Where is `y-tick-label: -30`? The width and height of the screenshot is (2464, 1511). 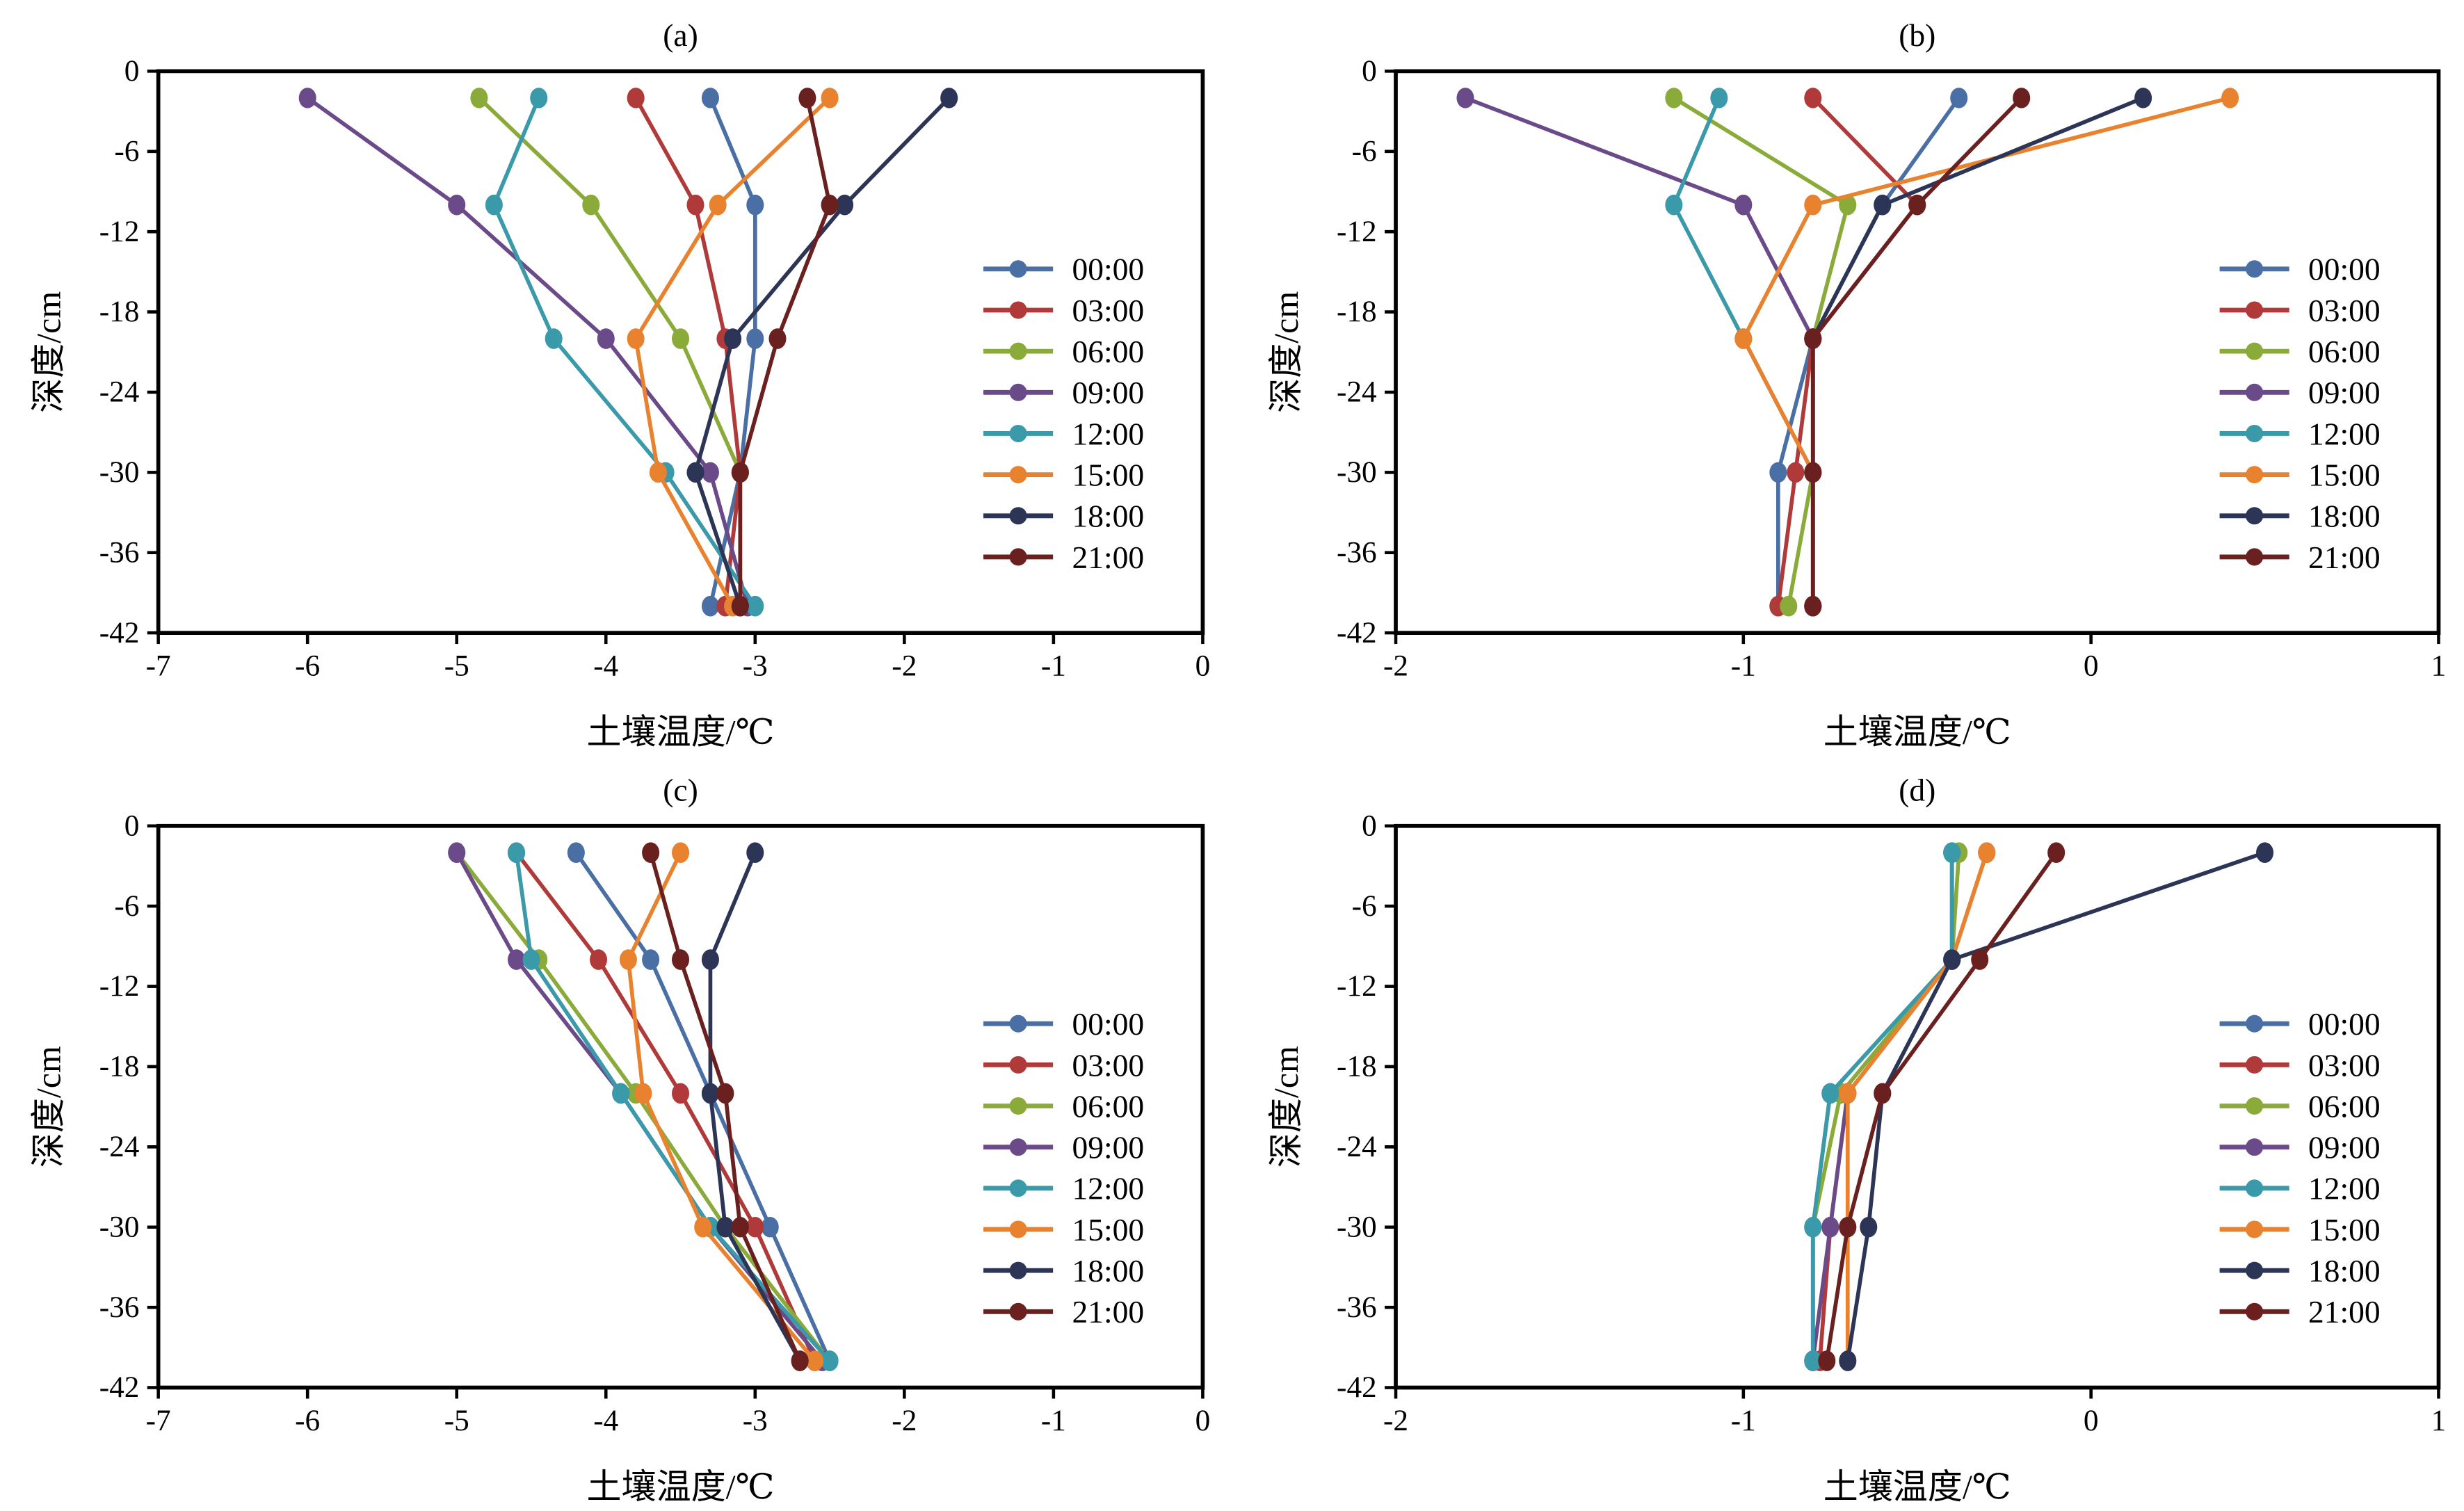
y-tick-label: -30 is located at coordinates (1357, 1226).